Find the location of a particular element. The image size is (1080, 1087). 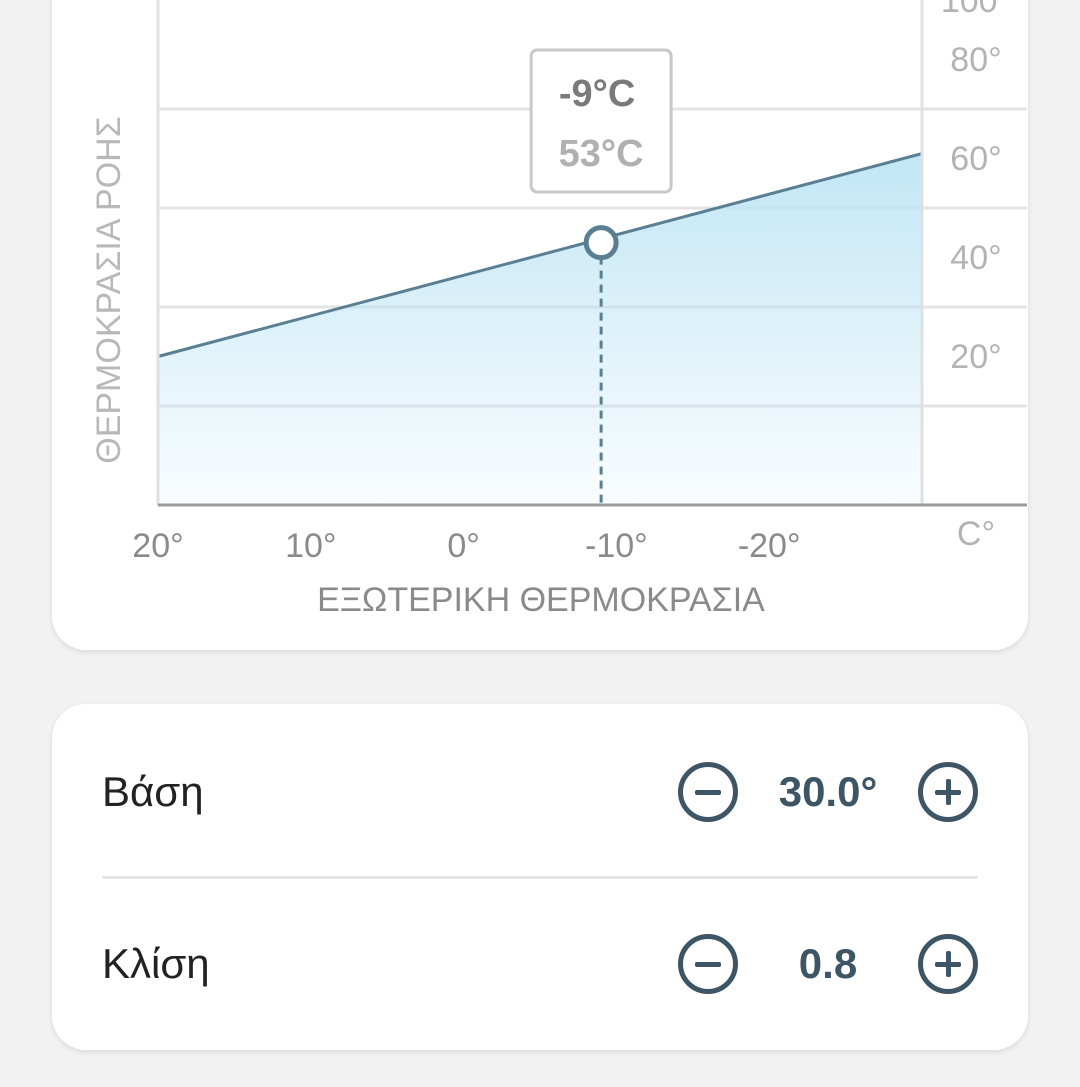

slope-decrease-button is located at coordinates (708, 964).